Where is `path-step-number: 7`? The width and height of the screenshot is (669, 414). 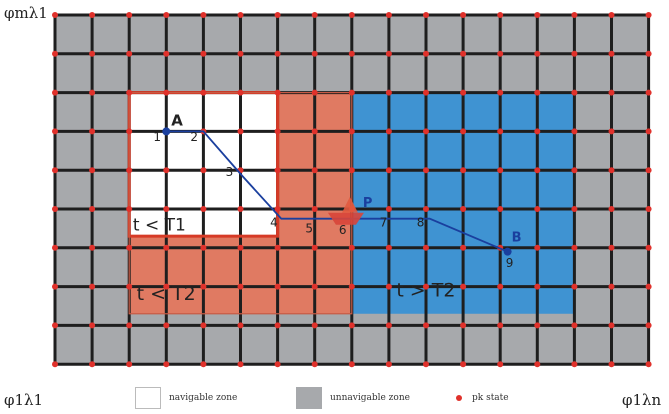
path-step-number: 7 is located at coordinates (384, 222).